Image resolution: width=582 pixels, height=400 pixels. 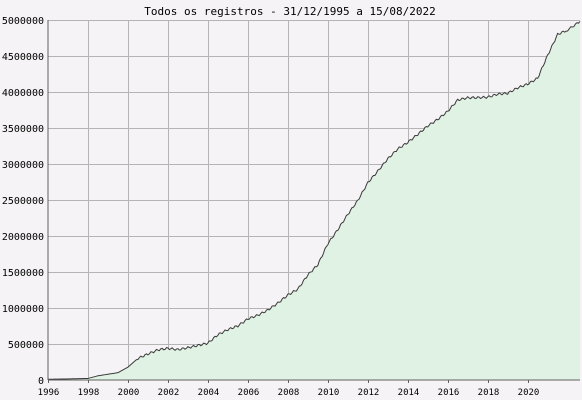 What do you see at coordinates (489, 393) in the screenshot?
I see `x-tick-label: 2018` at bounding box center [489, 393].